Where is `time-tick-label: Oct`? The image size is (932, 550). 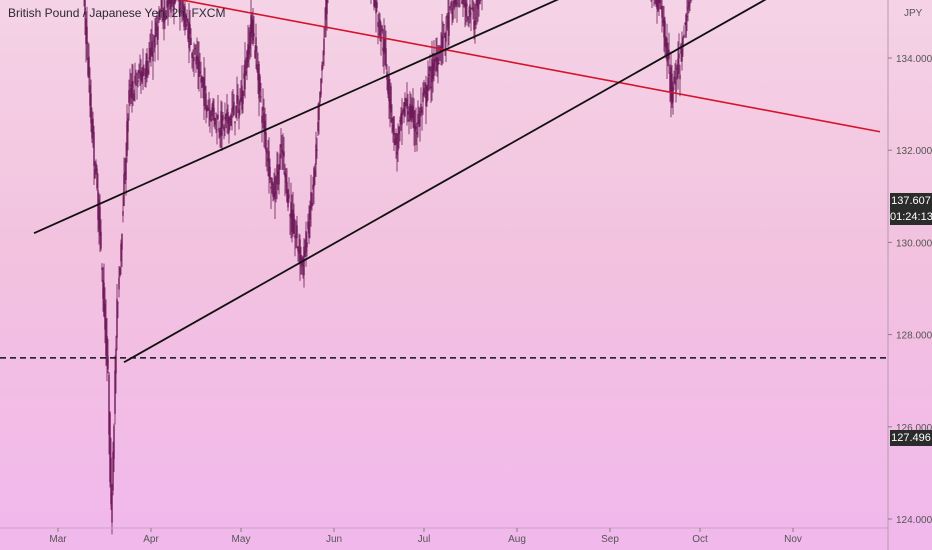 time-tick-label: Oct is located at coordinates (700, 539).